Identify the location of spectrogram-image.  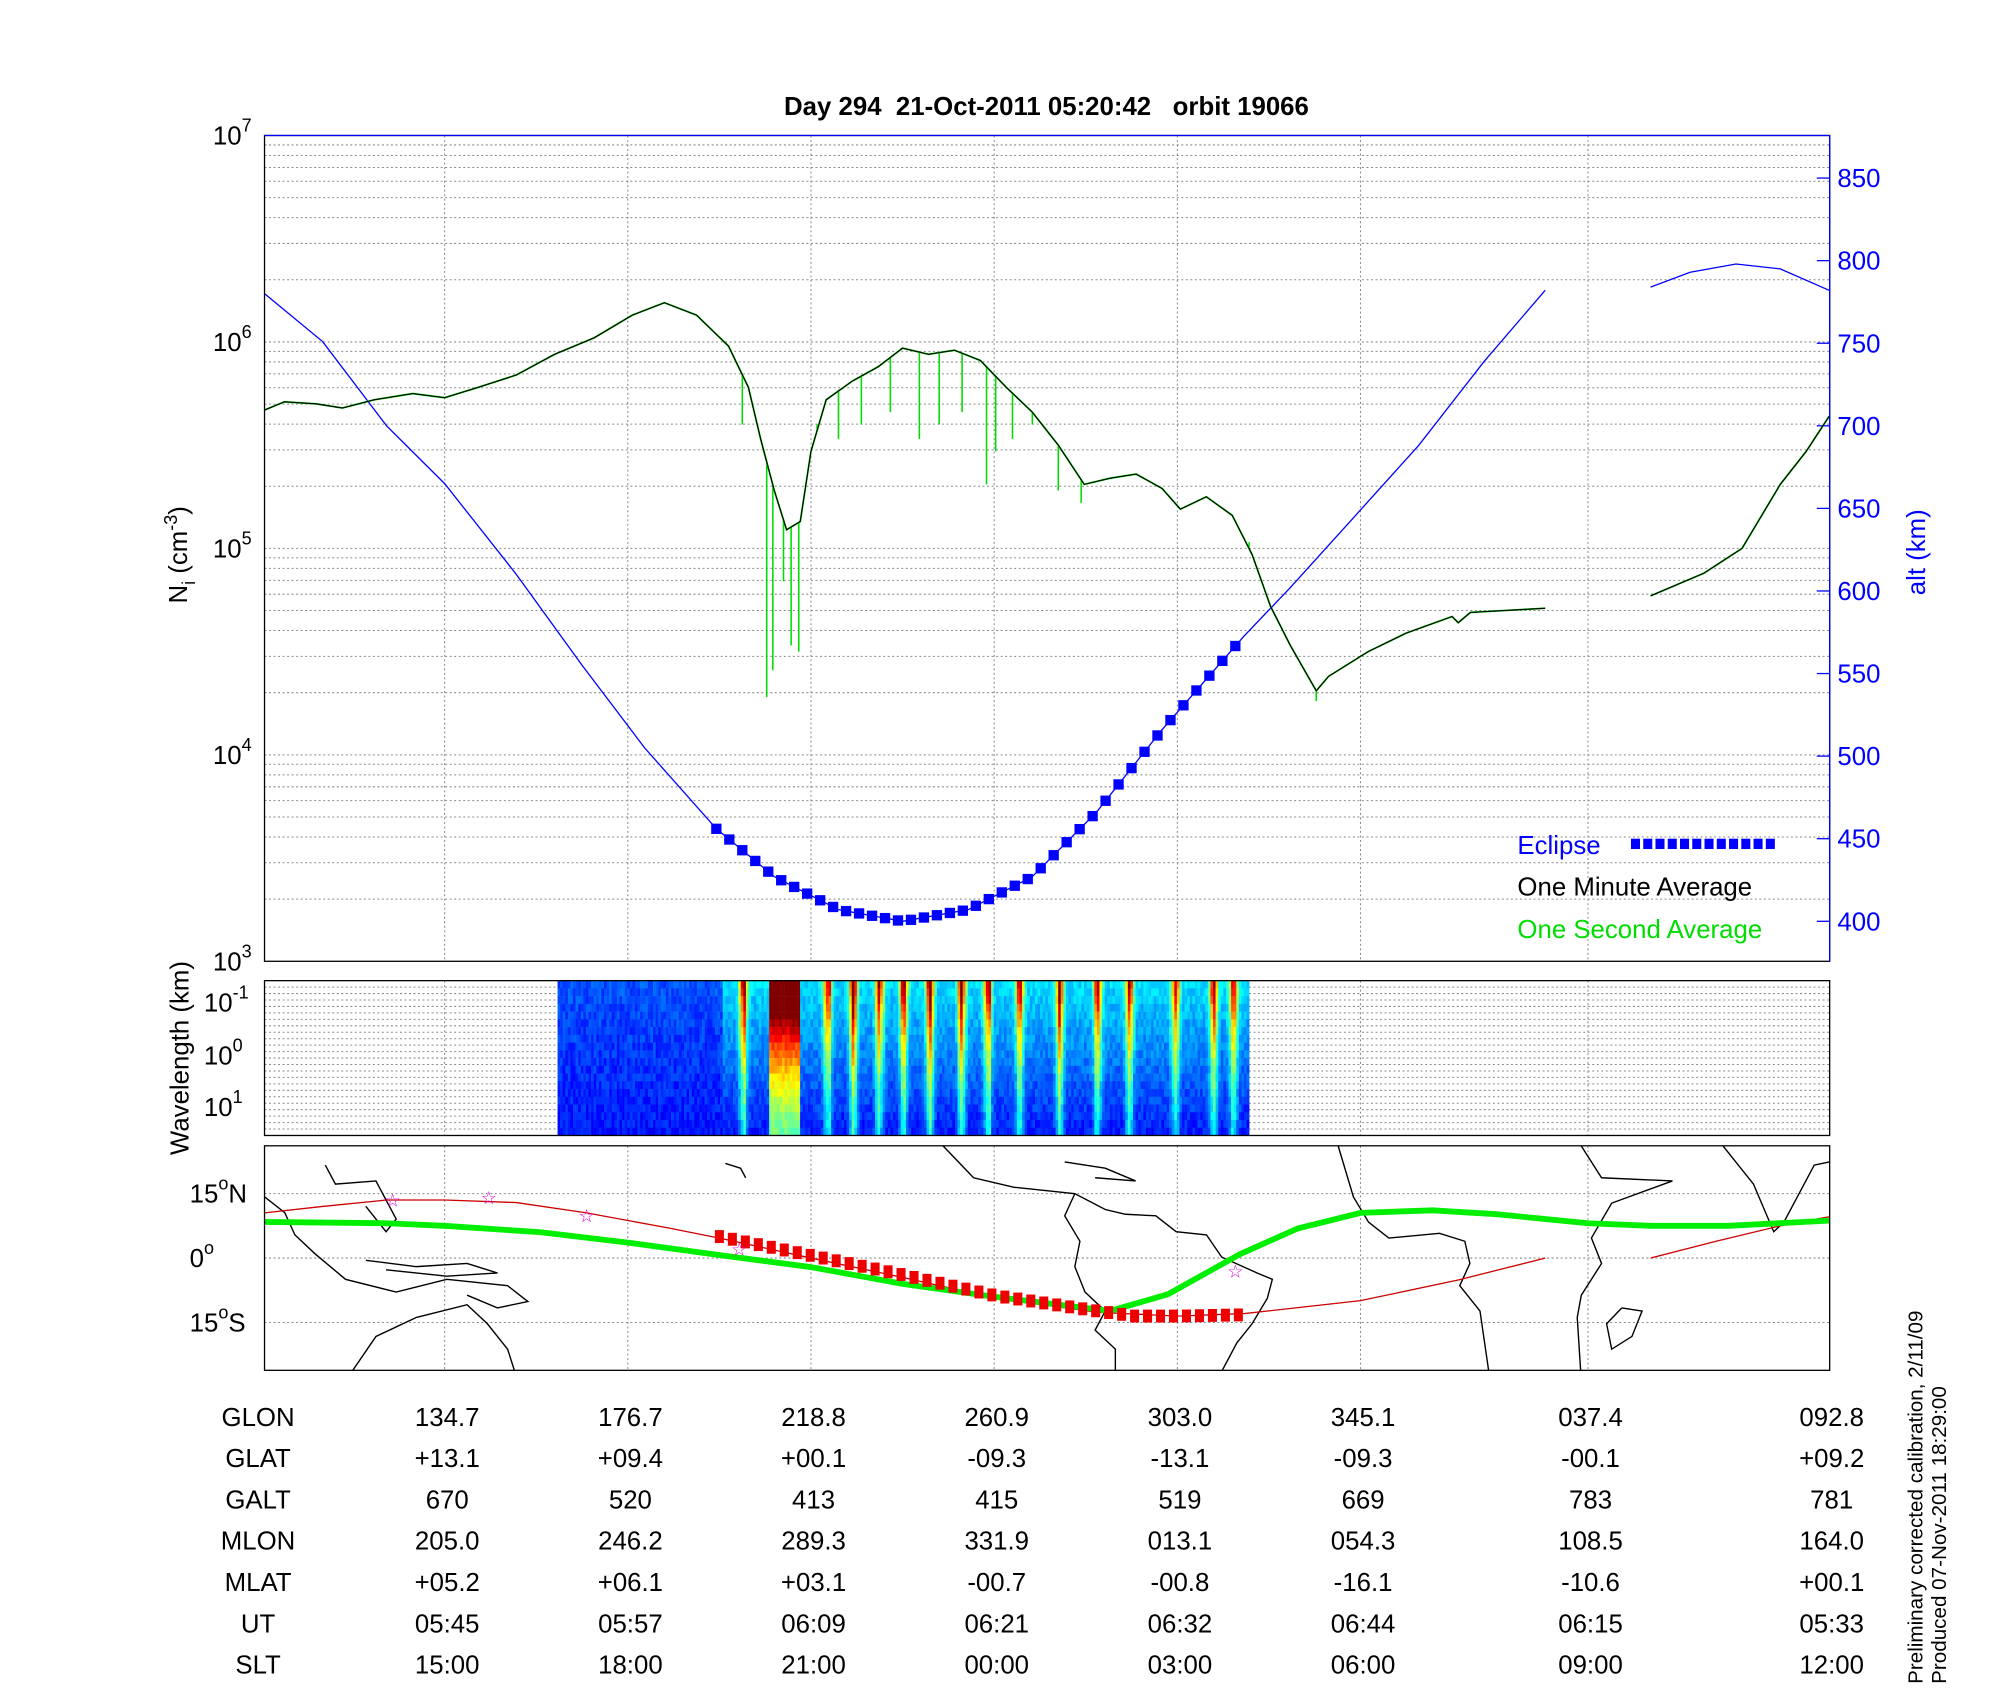
(903, 1058).